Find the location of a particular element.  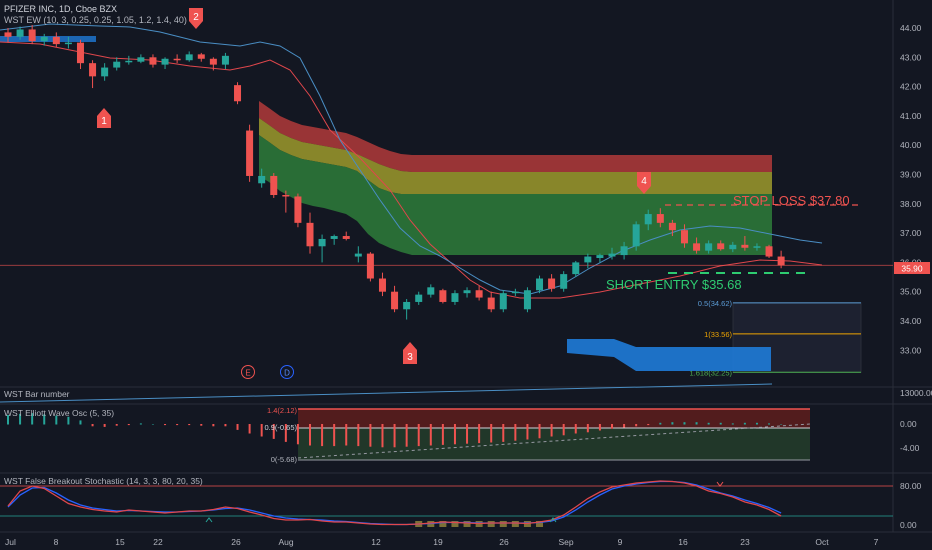

wave-marker-2: 2 is located at coordinates (196, 18).